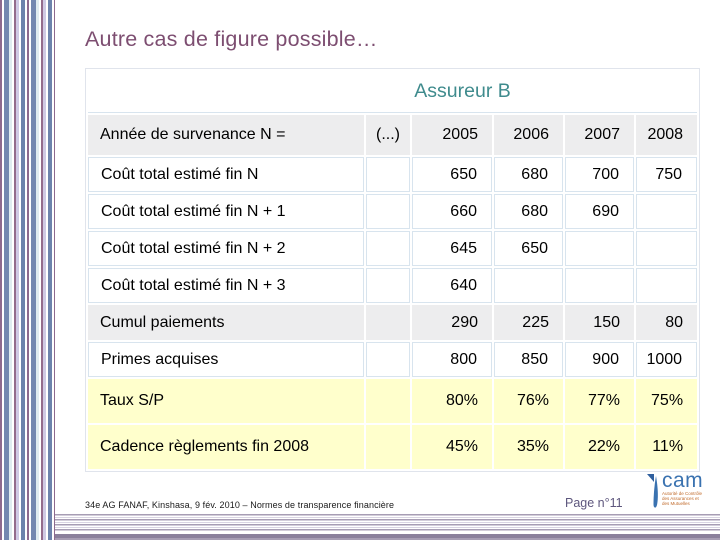 The image size is (720, 540). Describe the element at coordinates (667, 359) in the screenshot. I see `table-cell: 1000` at that location.